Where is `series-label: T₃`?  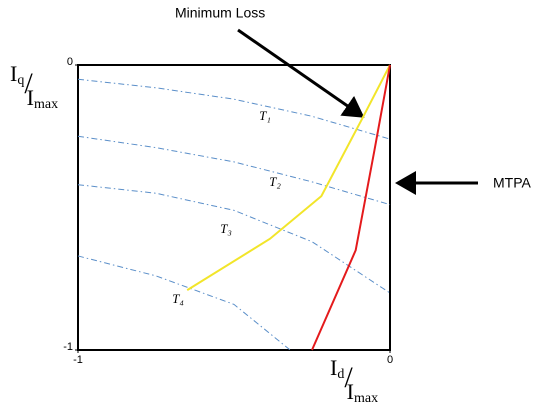
series-label: T₃ is located at coordinates (226, 228).